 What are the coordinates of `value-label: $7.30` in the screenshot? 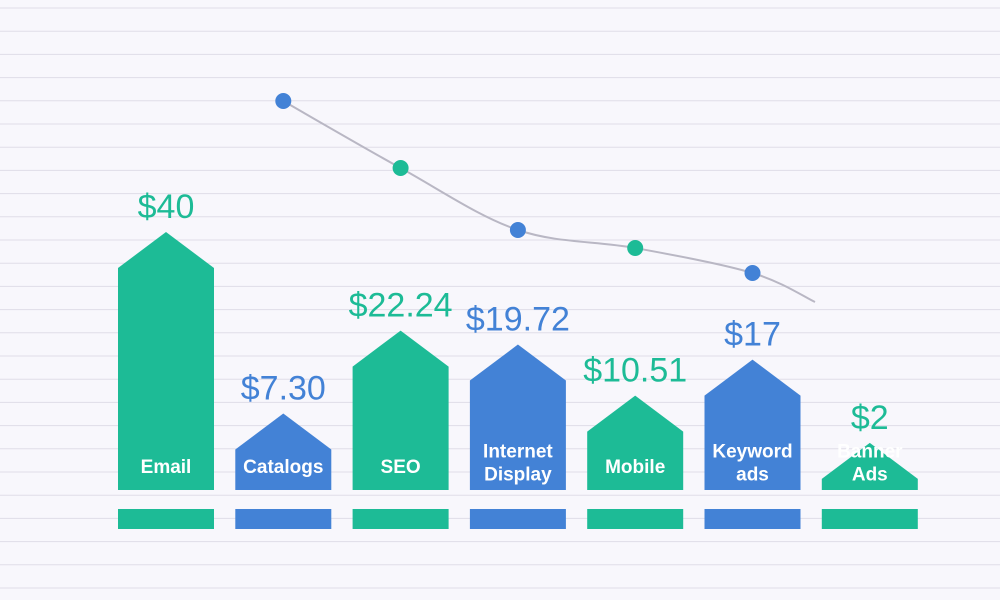 It's located at (283, 388).